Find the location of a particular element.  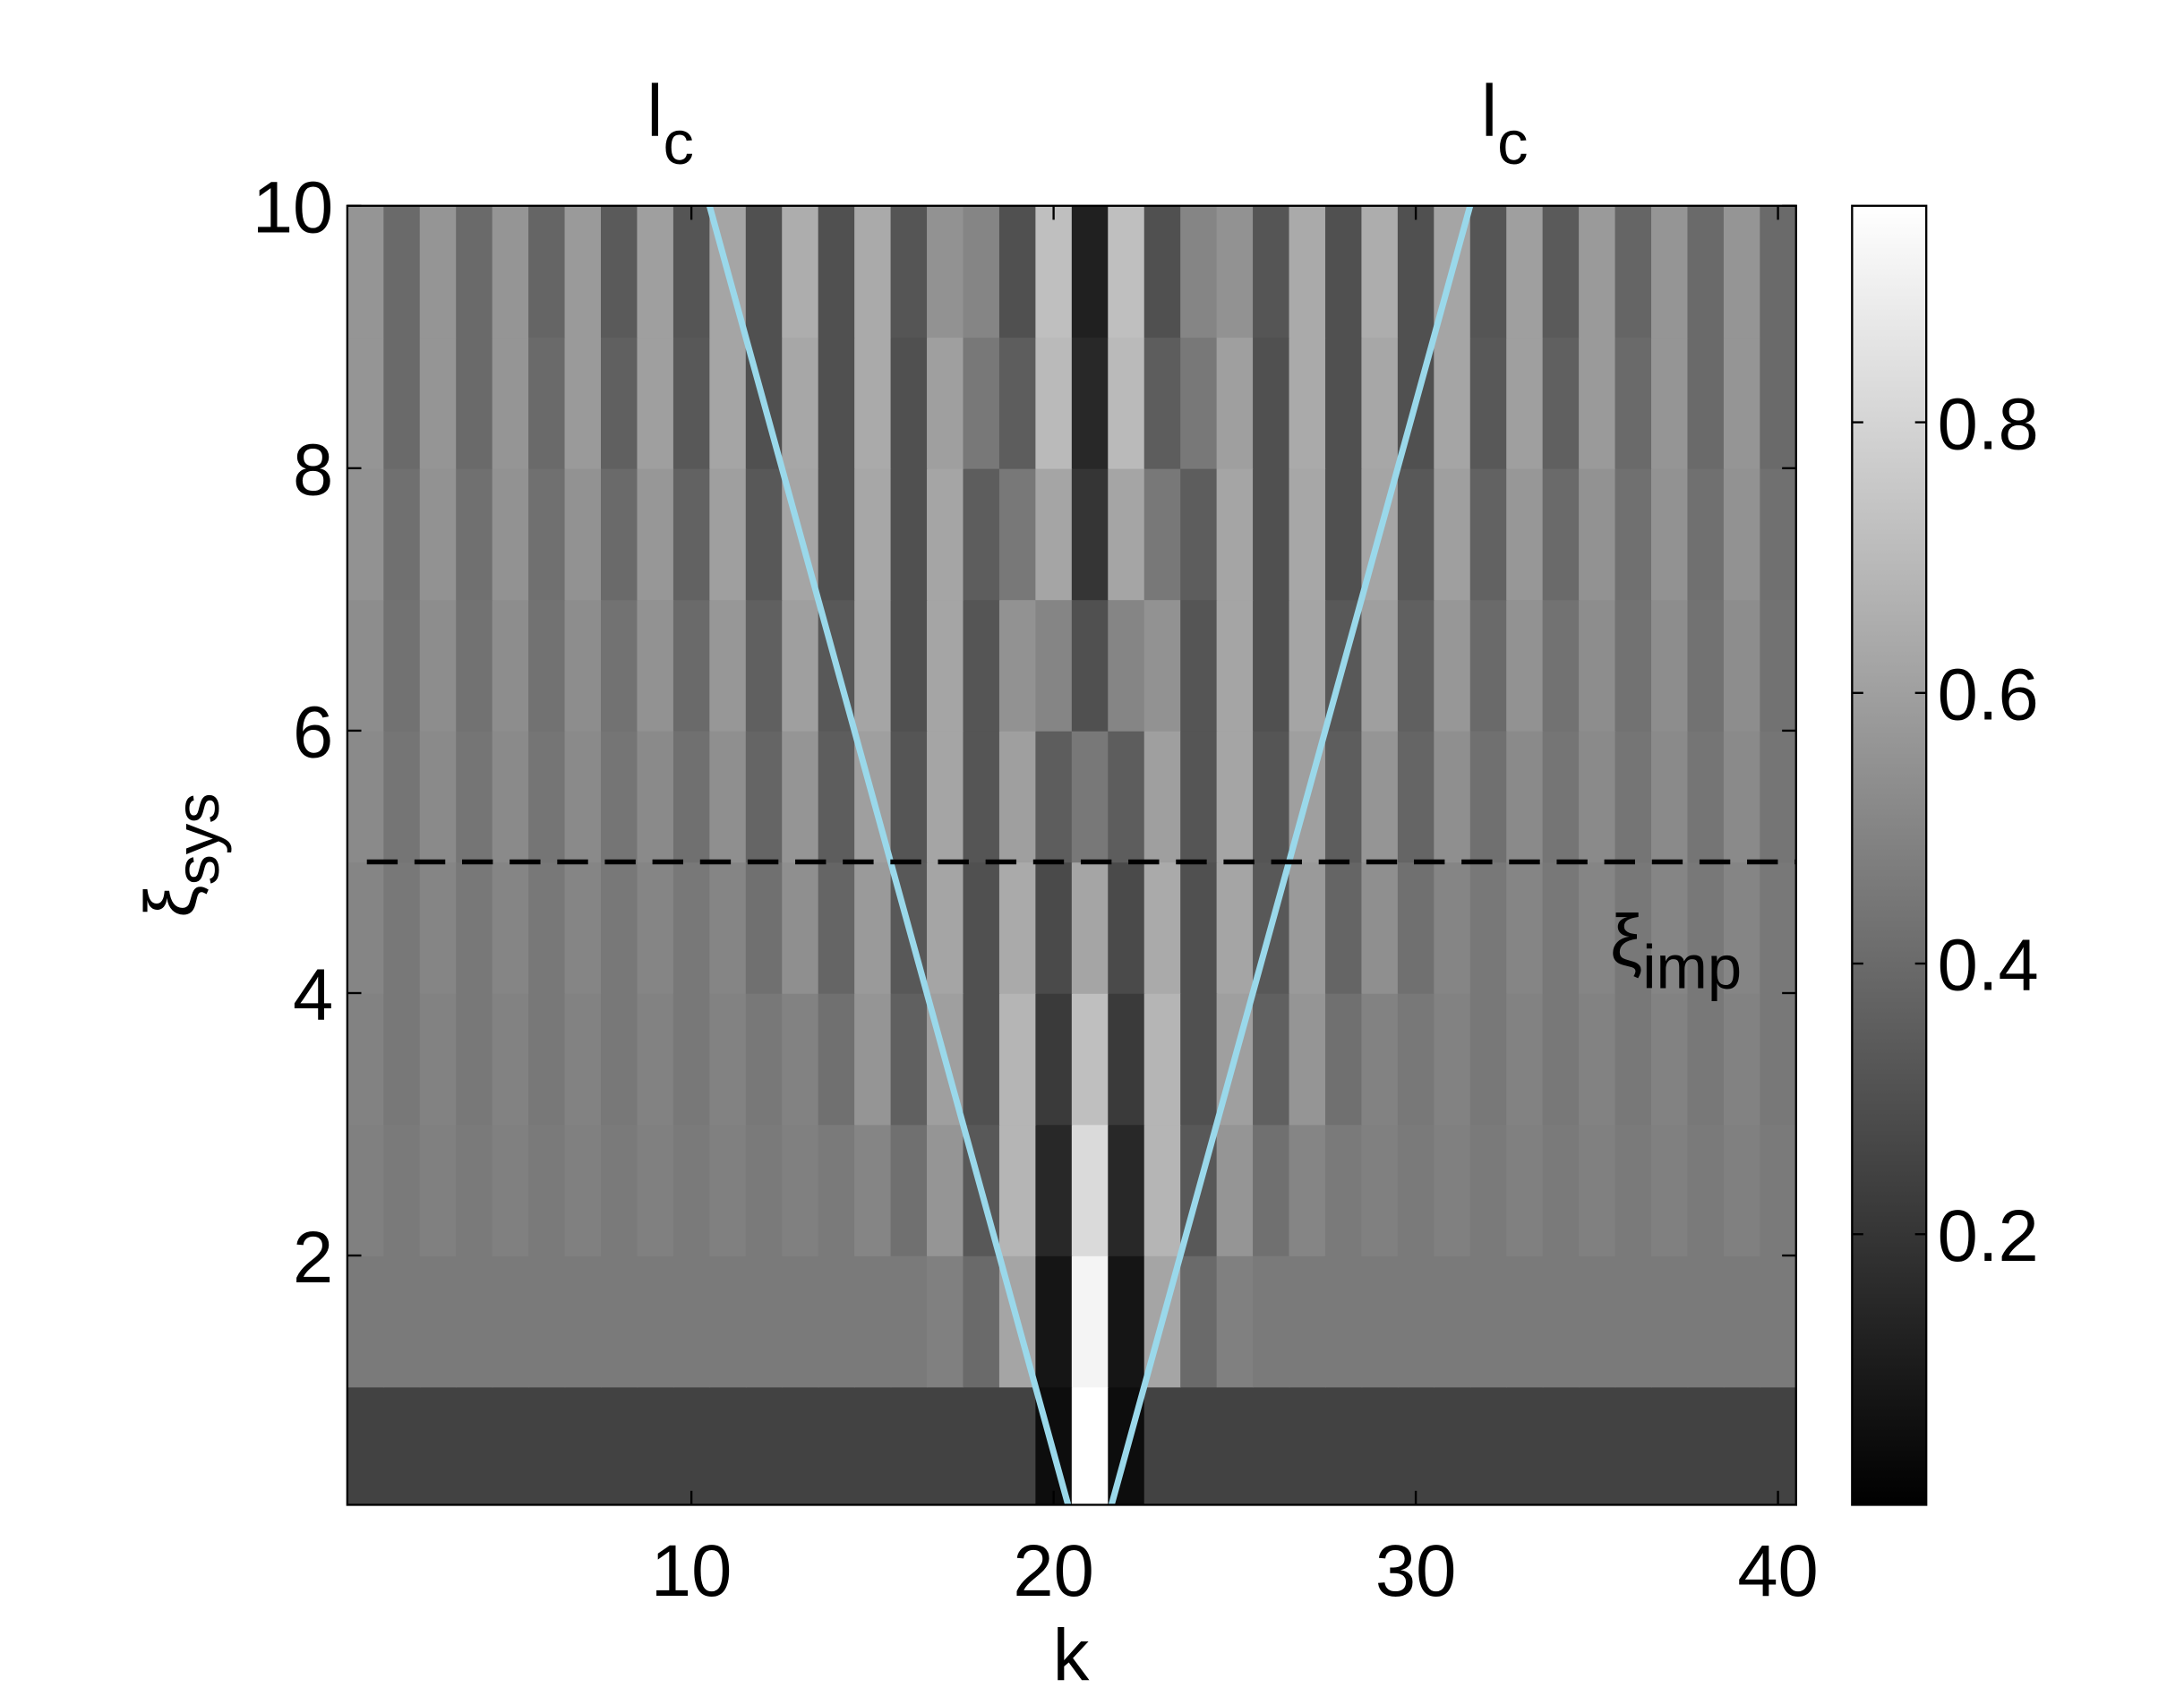

colorbar-tick-label: 0.4 is located at coordinates (1989, 966).